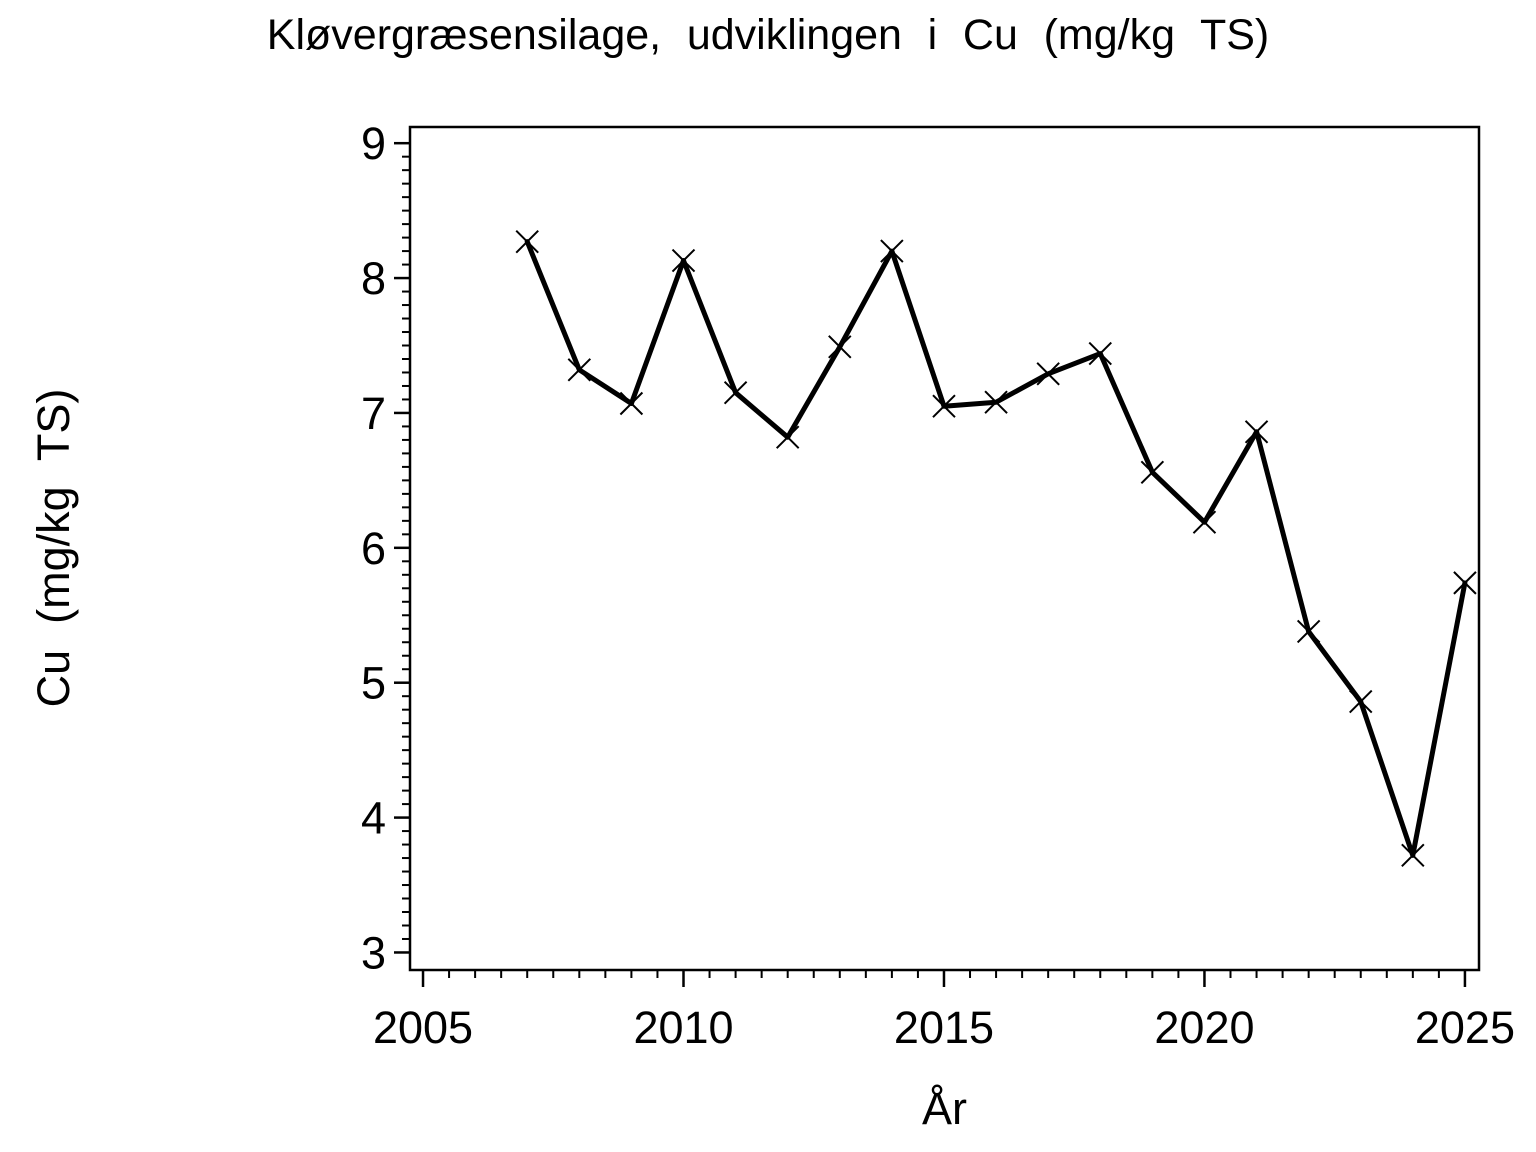 This screenshot has width=1536, height=1152. Describe the element at coordinates (944, 1027) in the screenshot. I see `x-tick-label: 2015` at that location.